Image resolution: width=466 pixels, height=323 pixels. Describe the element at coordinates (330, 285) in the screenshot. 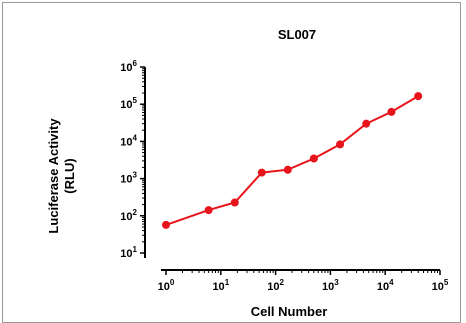

I see `x-tick-label: 10³` at that location.